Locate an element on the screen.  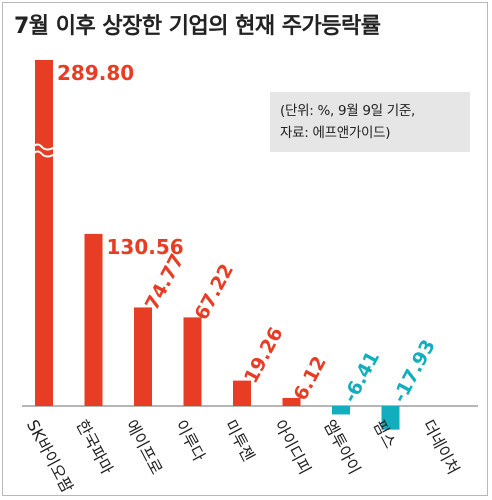
category-label: SK바이오팜 is located at coordinates (50, 456).